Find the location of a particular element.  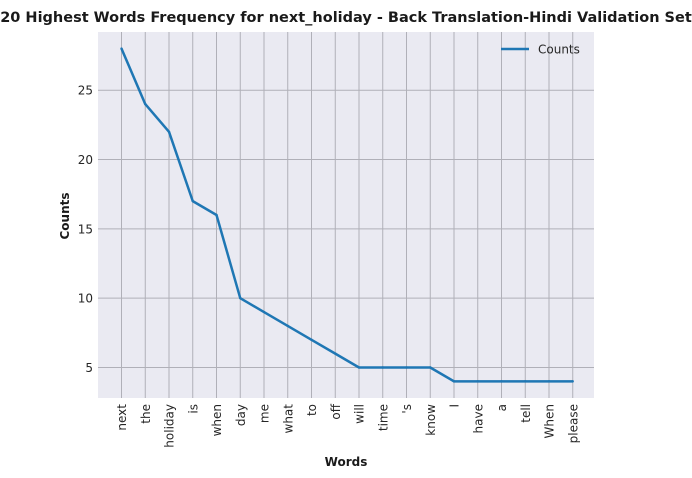

legend-label: Counts is located at coordinates (559, 50).